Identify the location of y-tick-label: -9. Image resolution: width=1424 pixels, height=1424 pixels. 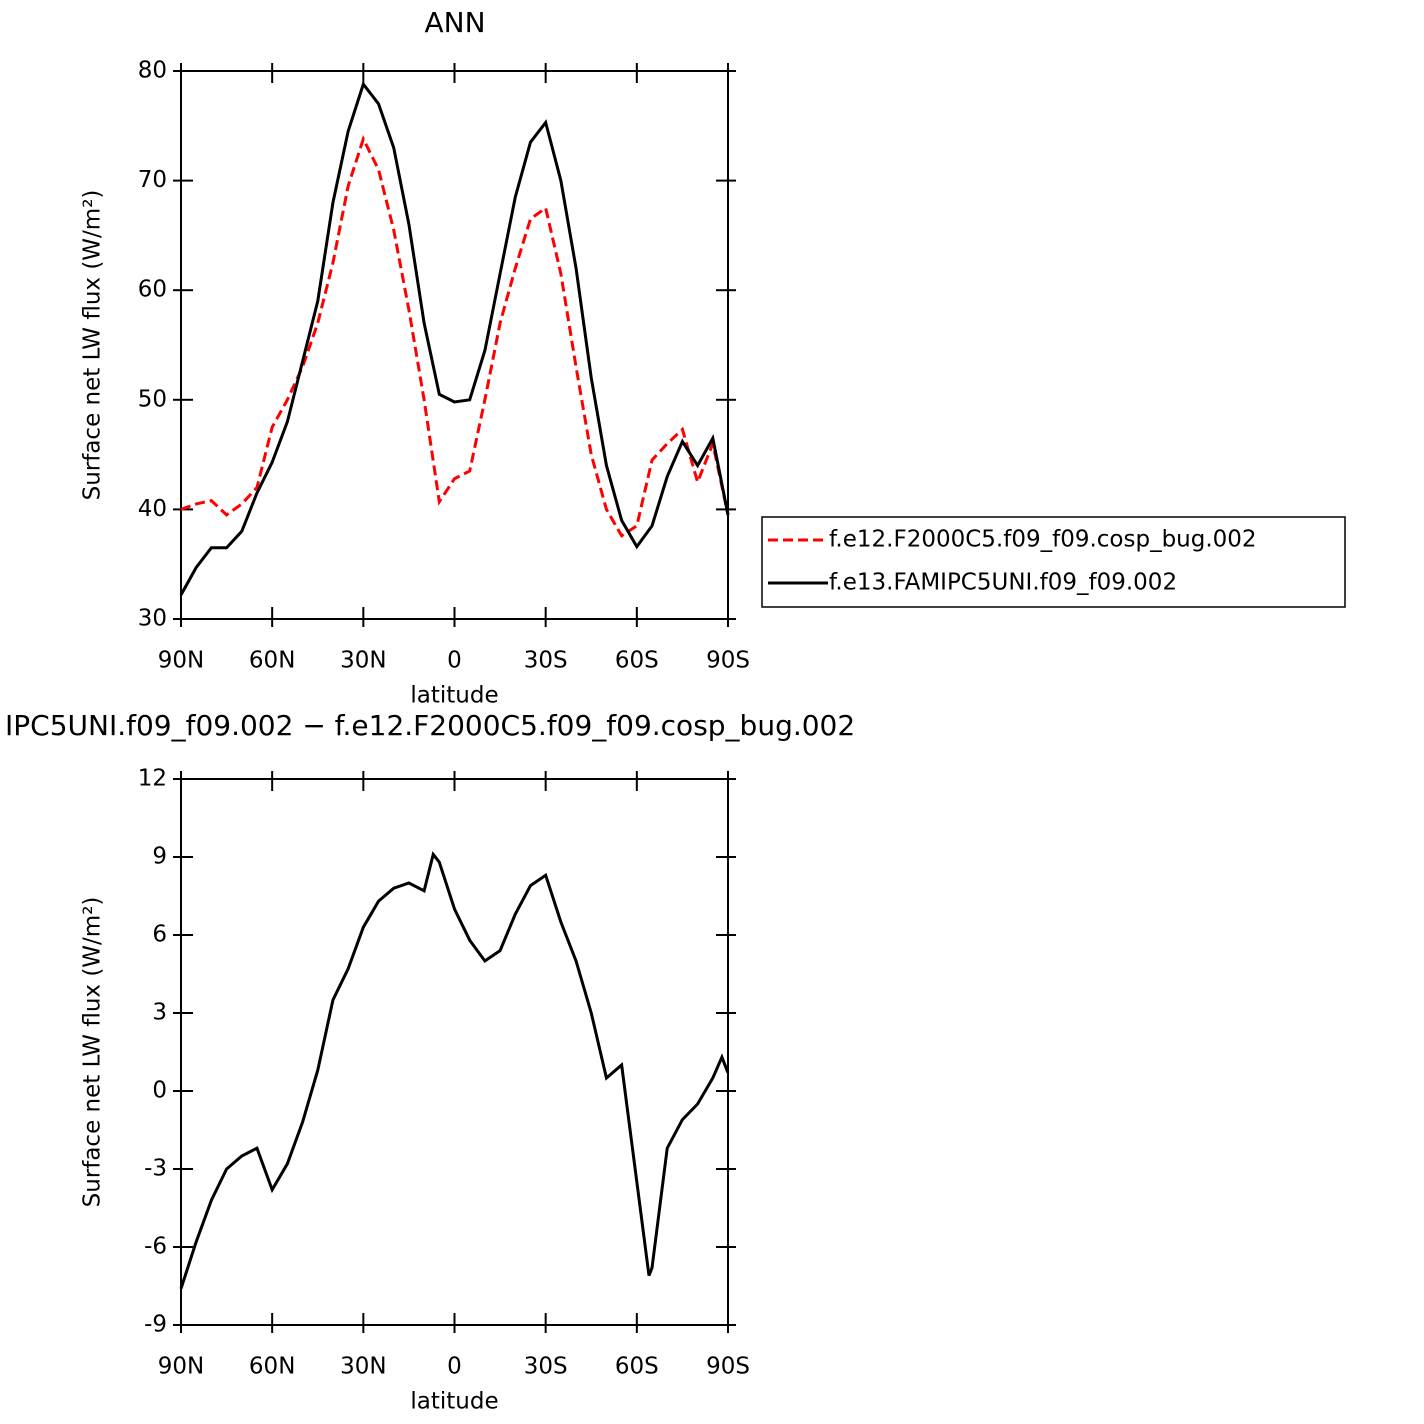
(155, 1325).